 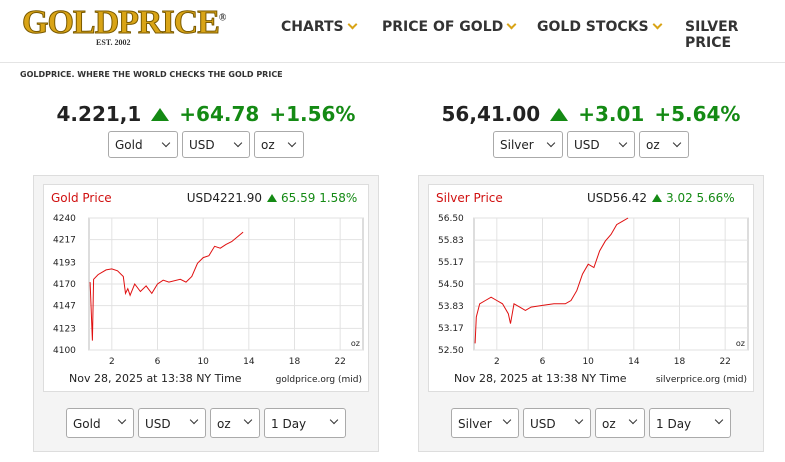 I want to click on y-tick-label: 55.17, so click(x=451, y=263).